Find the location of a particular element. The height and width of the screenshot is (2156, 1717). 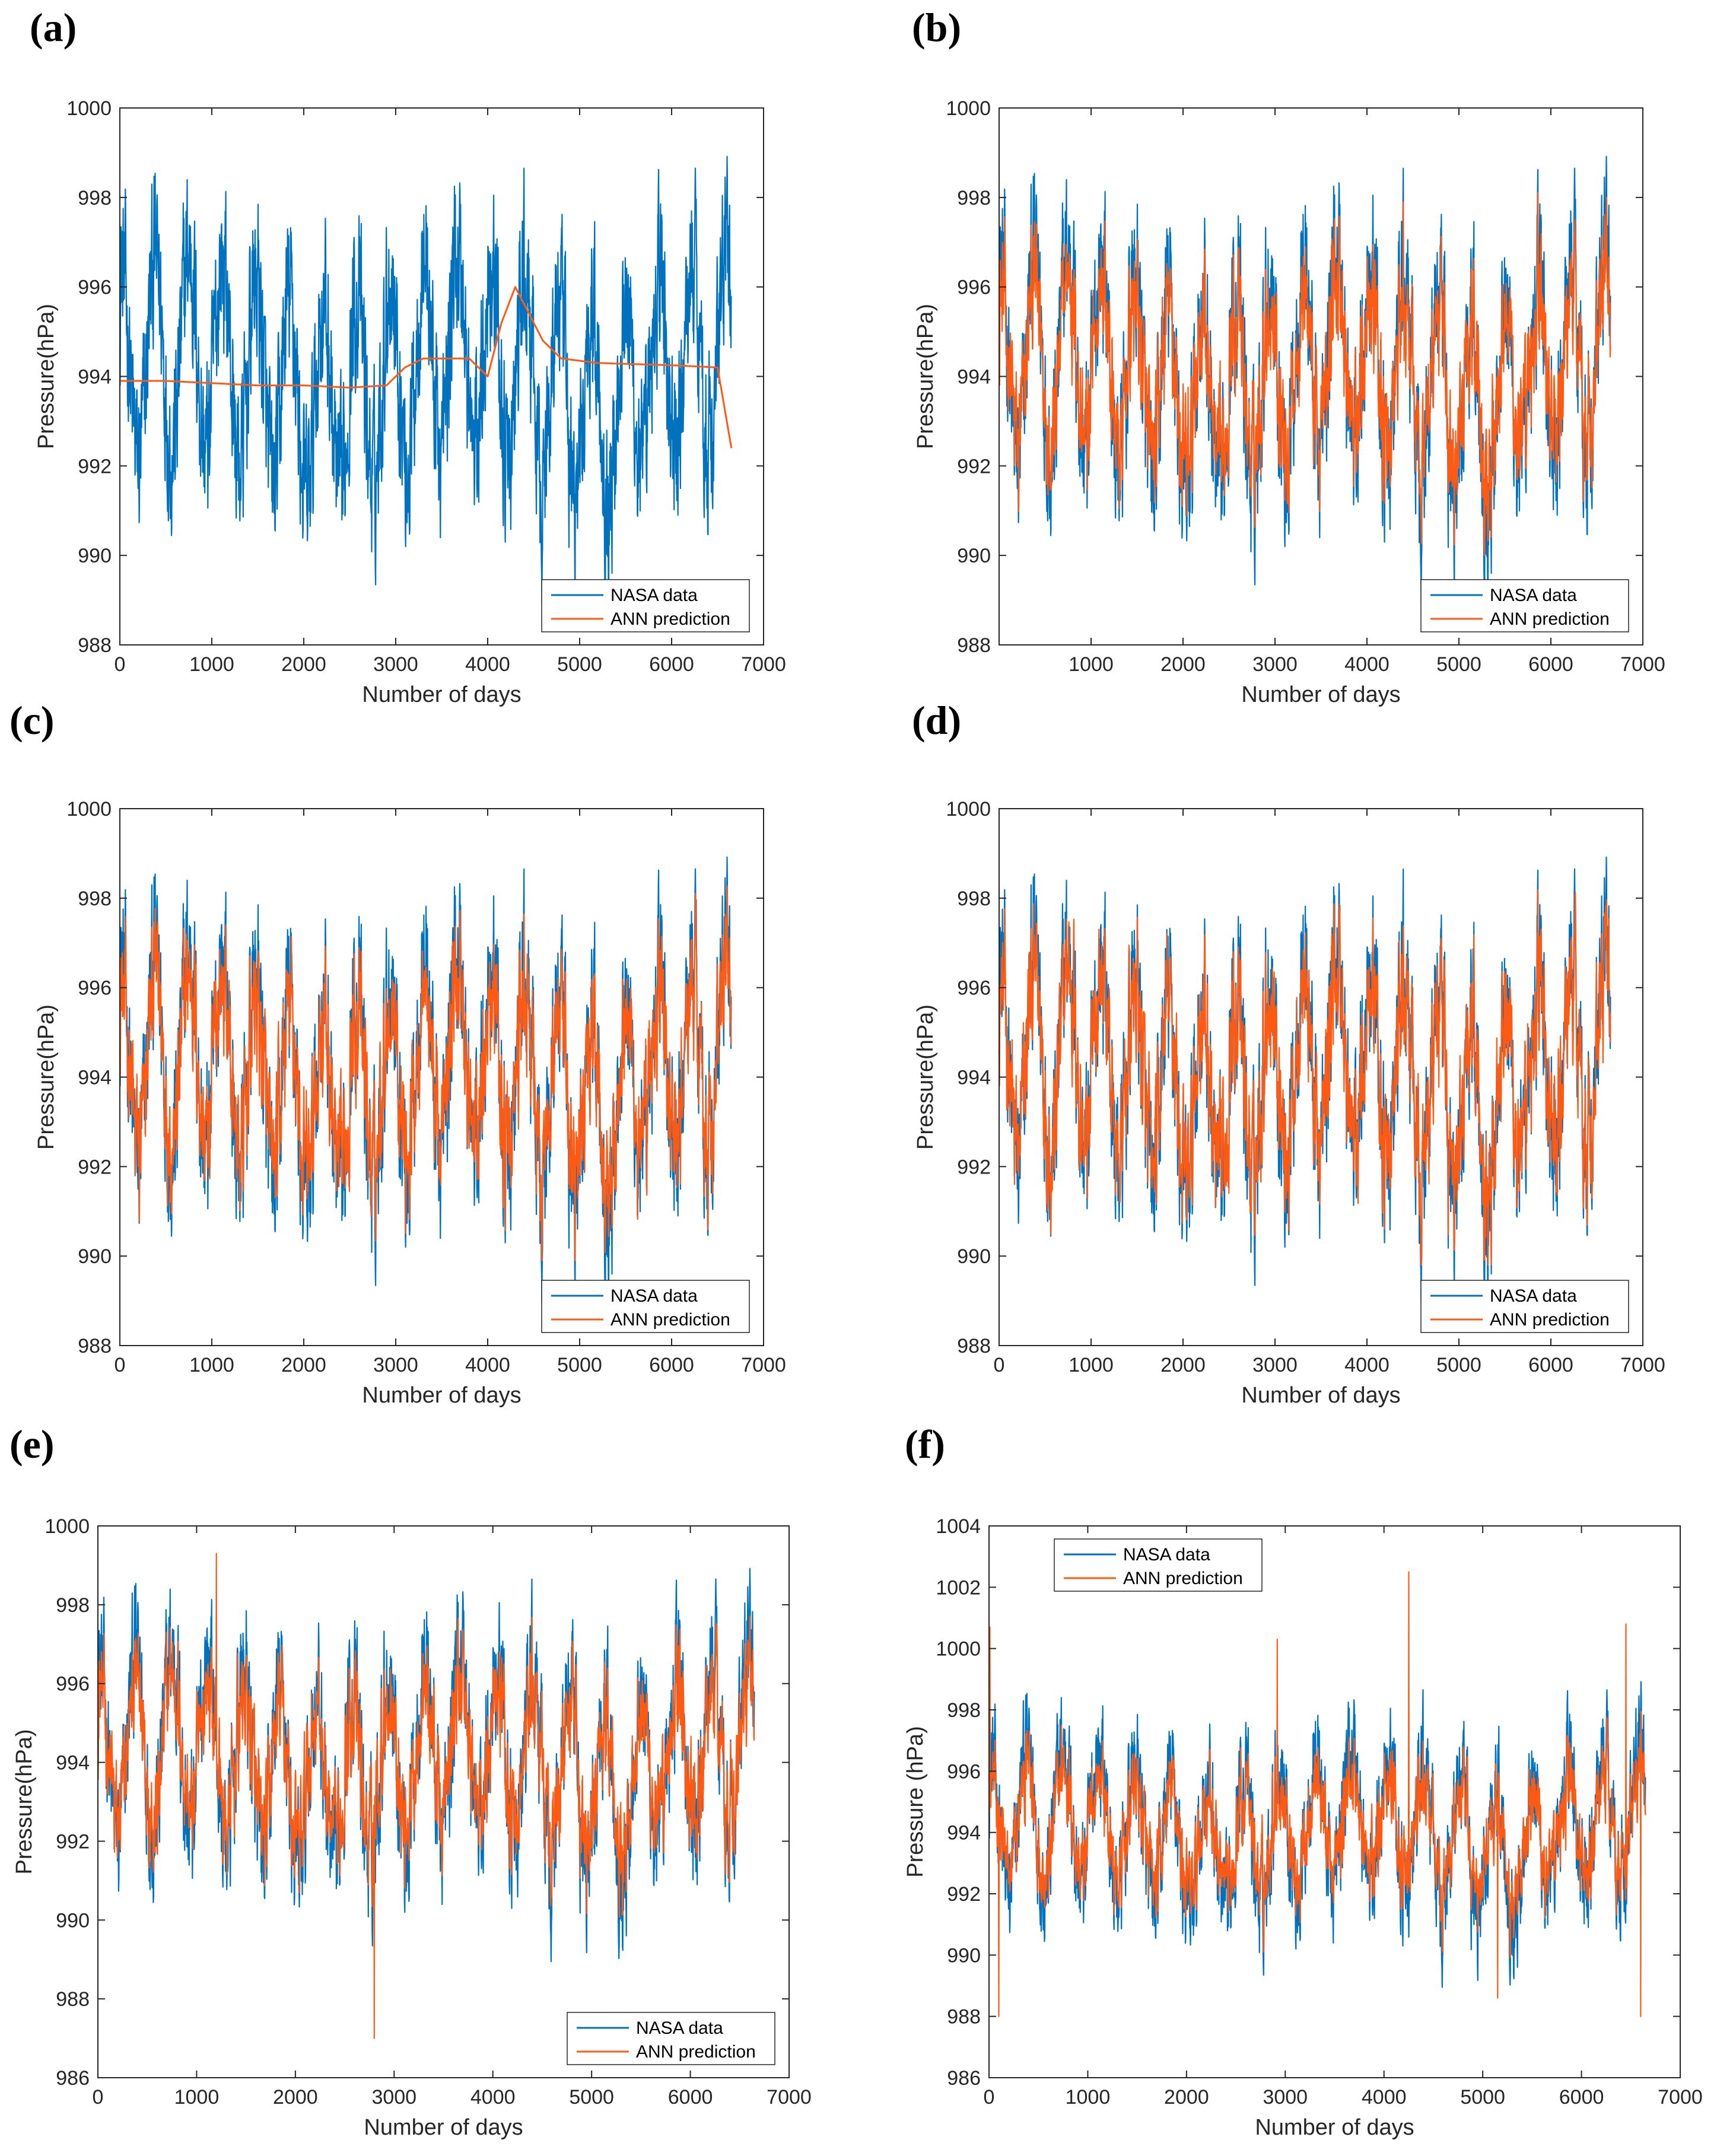

y-tick-label: 1002 is located at coordinates (958, 1587).